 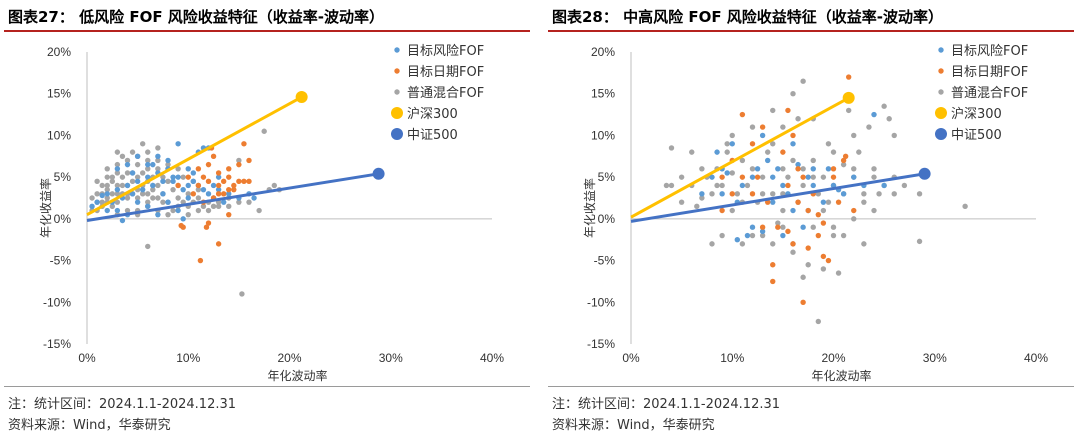 I want to click on y-tick-label: 20%, so click(x=603, y=52).